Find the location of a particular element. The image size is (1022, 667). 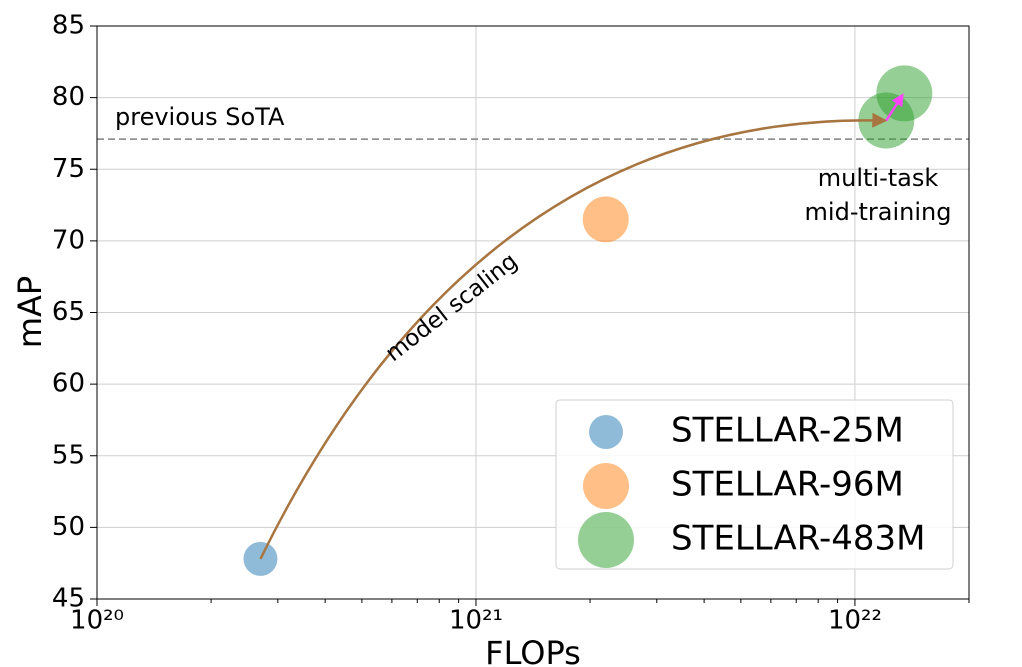

x-tick-label: 10²⁰ is located at coordinates (97, 621).